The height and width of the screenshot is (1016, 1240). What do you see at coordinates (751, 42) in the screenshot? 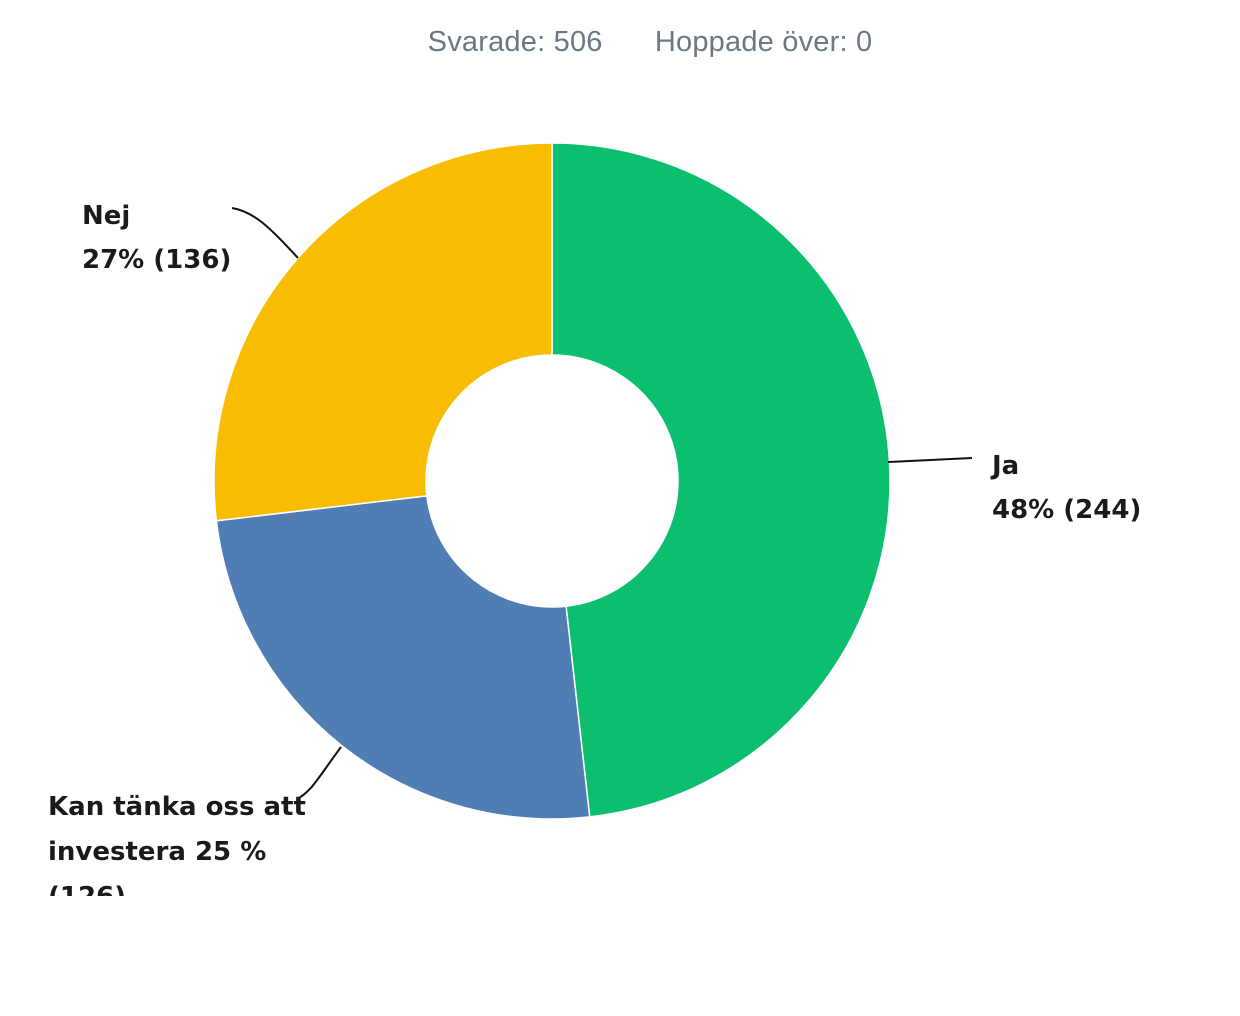
I see `skipped-label: Hoppade över:` at bounding box center [751, 42].